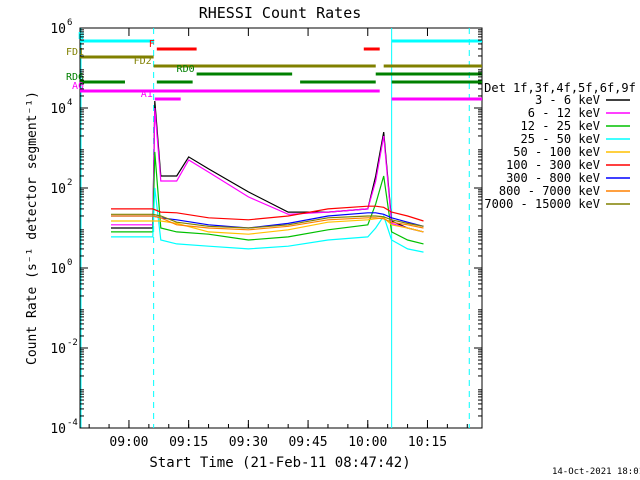 The image size is (640, 480). I want to click on chart-title: RHESSI Count Rates, so click(280, 13).